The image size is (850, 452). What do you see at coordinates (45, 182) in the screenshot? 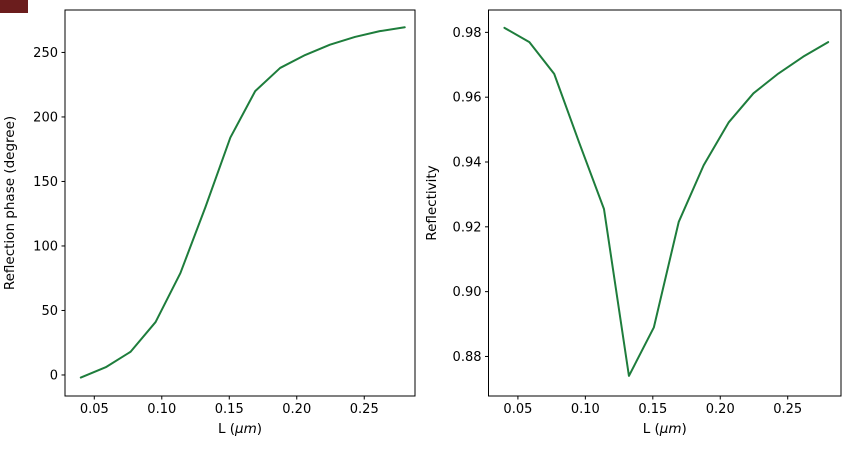
I see `y-tick-label: 150` at bounding box center [45, 182].